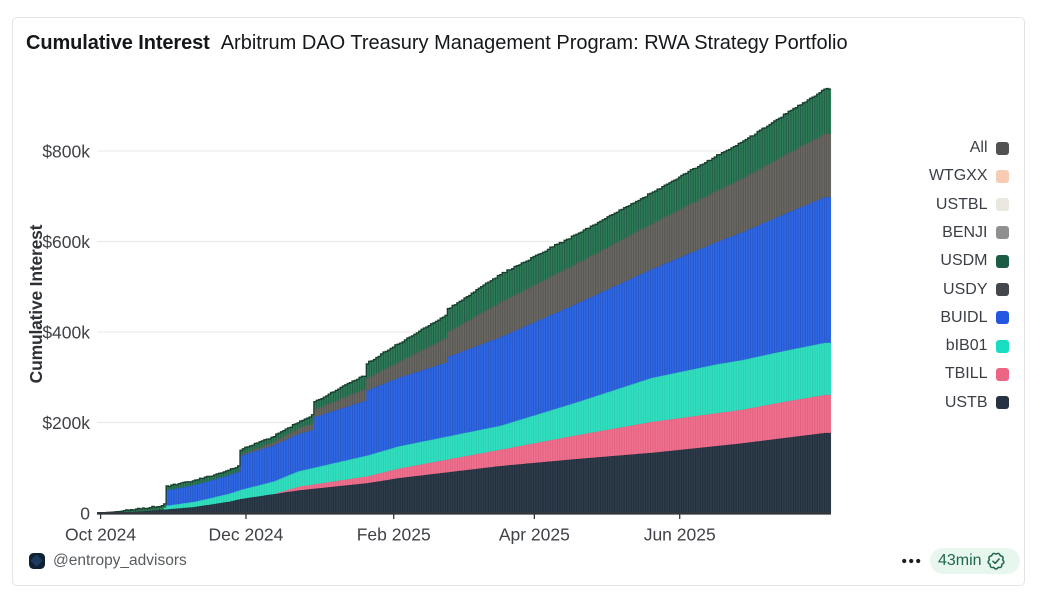 The width and height of the screenshot is (1039, 603). What do you see at coordinates (680, 535) in the screenshot?
I see `svg-text: Jun 2025` at bounding box center [680, 535].